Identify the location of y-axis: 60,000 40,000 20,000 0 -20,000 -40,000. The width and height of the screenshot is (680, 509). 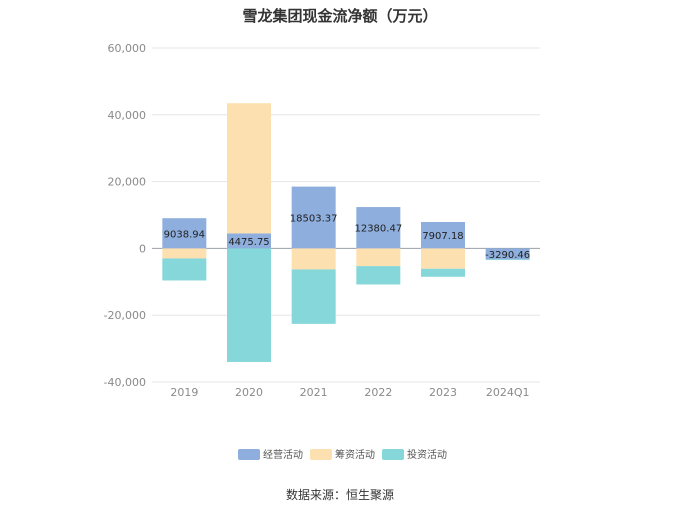
(125, 215).